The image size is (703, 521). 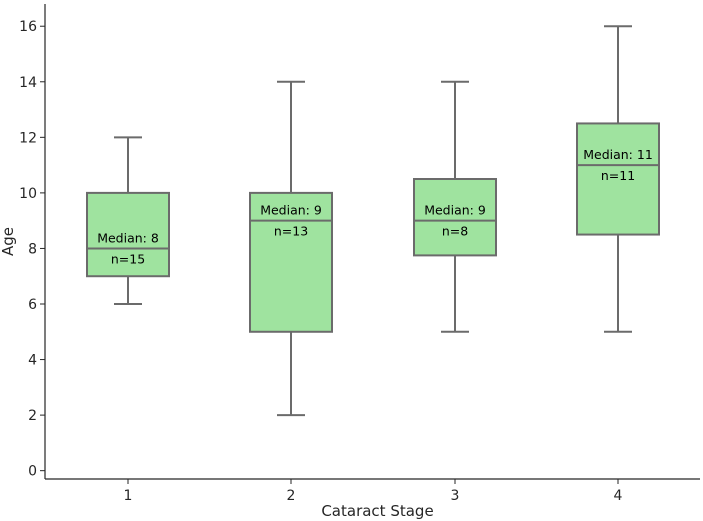 What do you see at coordinates (32, 361) in the screenshot?
I see `y-tick-label: 4` at bounding box center [32, 361].